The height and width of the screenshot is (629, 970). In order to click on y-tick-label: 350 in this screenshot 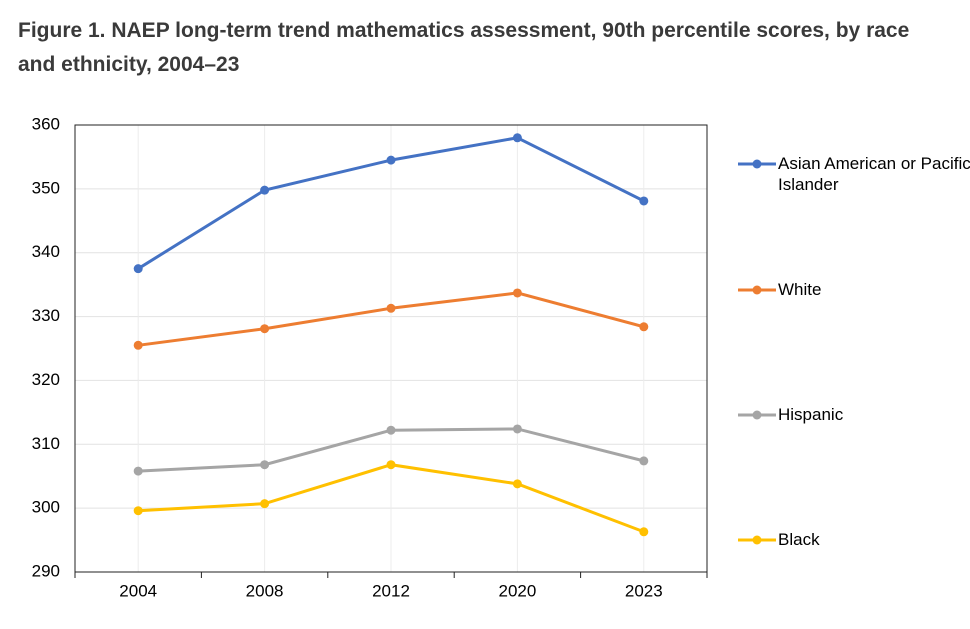, I will do `click(46, 187)`.